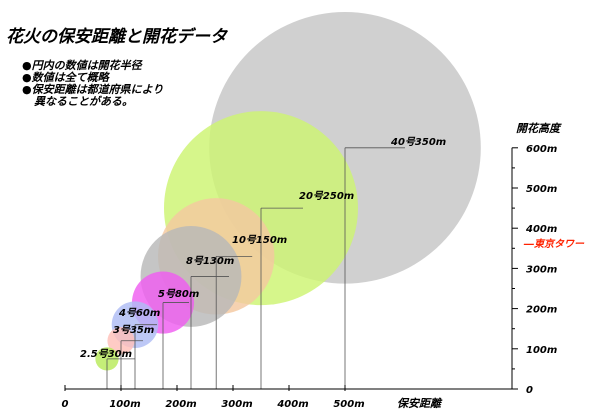 The width and height of the screenshot is (599, 415). Describe the element at coordinates (541, 269) in the screenshot. I see `y-tick-label: 300m` at that location.